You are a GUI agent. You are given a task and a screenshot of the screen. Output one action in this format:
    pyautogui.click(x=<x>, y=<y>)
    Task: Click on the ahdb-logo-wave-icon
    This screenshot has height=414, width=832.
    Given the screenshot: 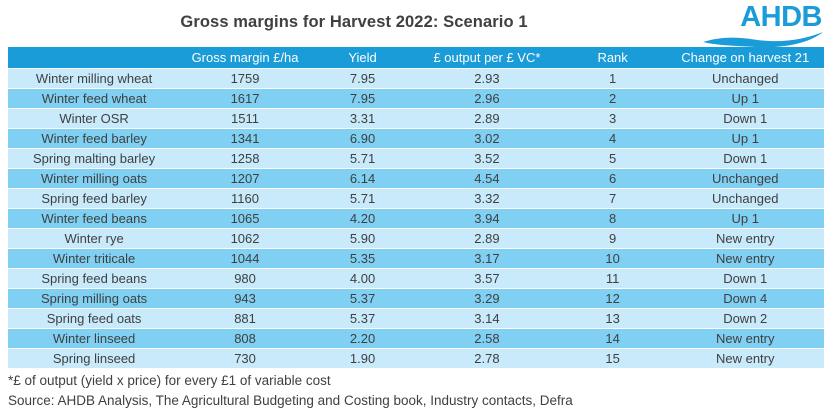 What is the action you would take?
    pyautogui.click(x=763, y=40)
    